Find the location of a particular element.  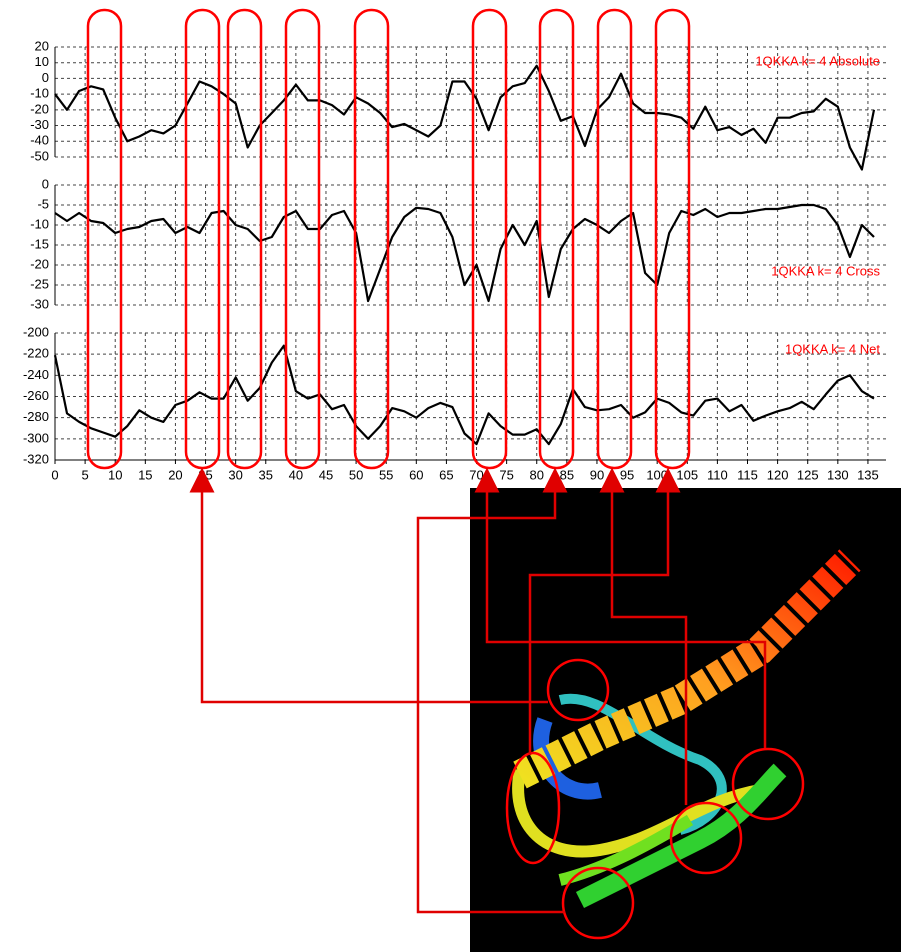

x-tick-label: 60 is located at coordinates (416, 474).